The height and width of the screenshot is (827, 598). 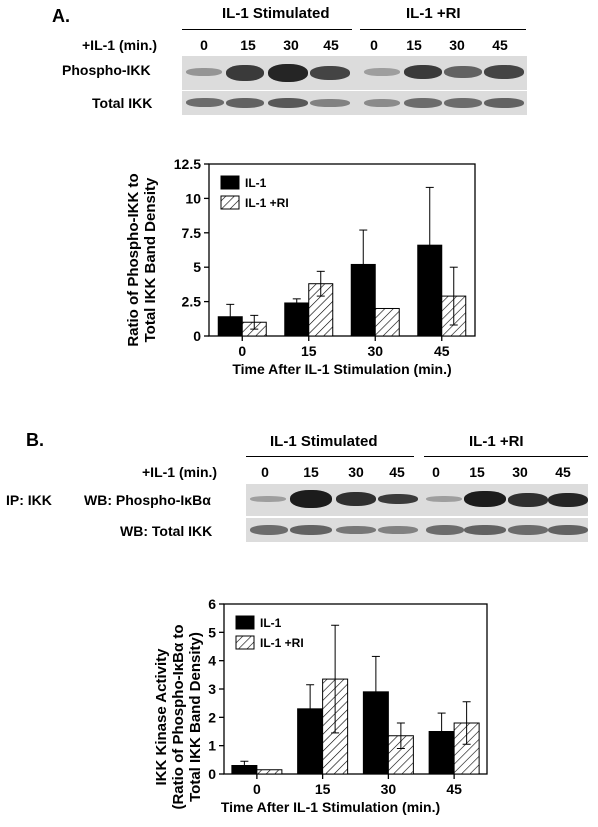 What do you see at coordinates (161, 717) in the screenshot?
I see `y-axis-label: IKK Kinase Activity` at bounding box center [161, 717].